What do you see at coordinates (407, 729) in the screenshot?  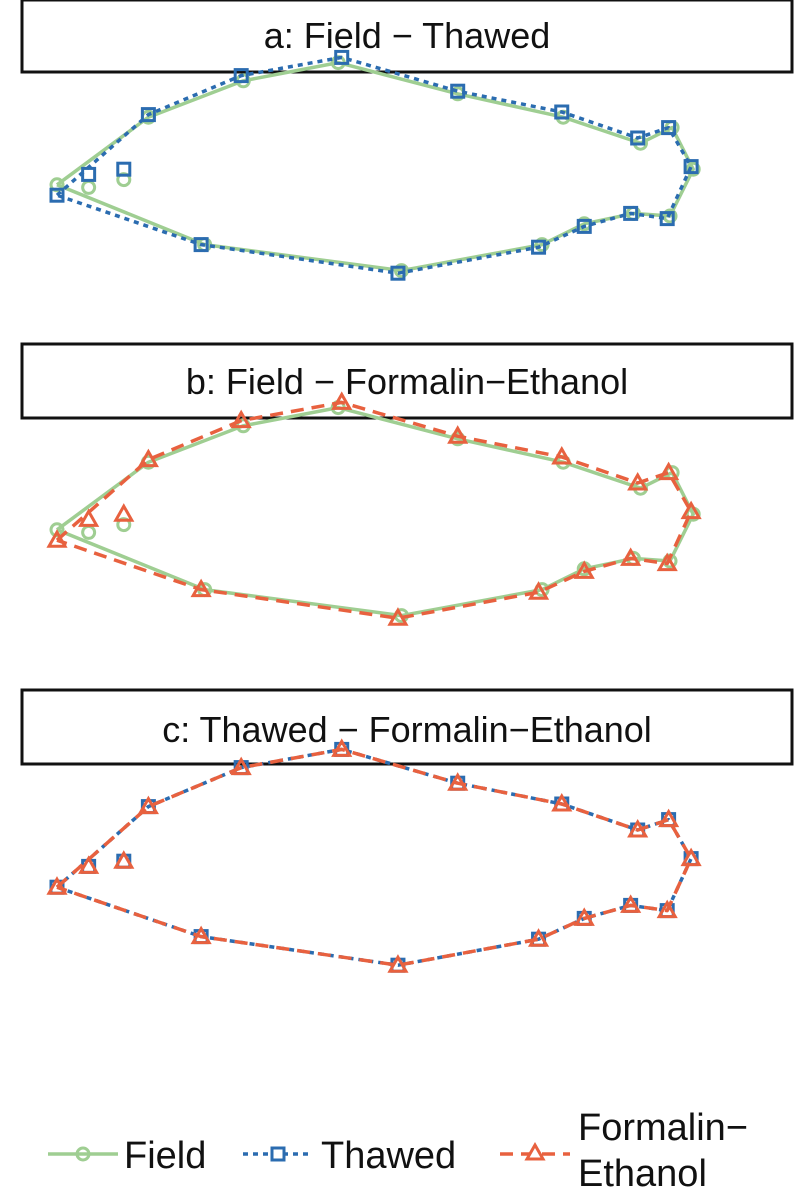 I see `strip-c-title: c: Thawed − Formalin−Ethanol` at bounding box center [407, 729].